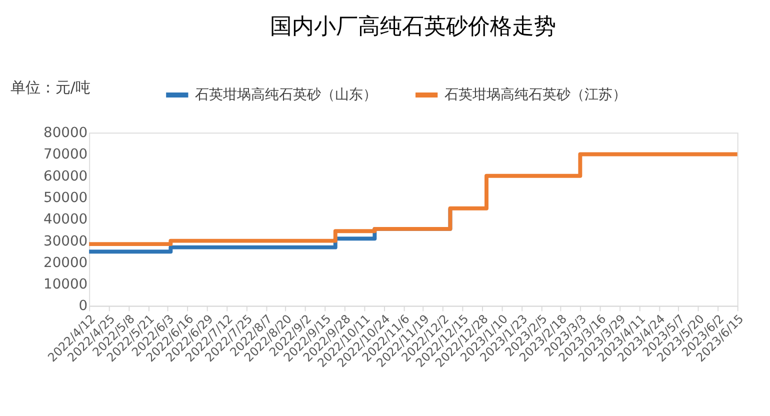 The width and height of the screenshot is (770, 416). What do you see at coordinates (535, 94) in the screenshot?
I see `legend-label: 石英坩埚高纯石英砂（江苏）` at bounding box center [535, 94].